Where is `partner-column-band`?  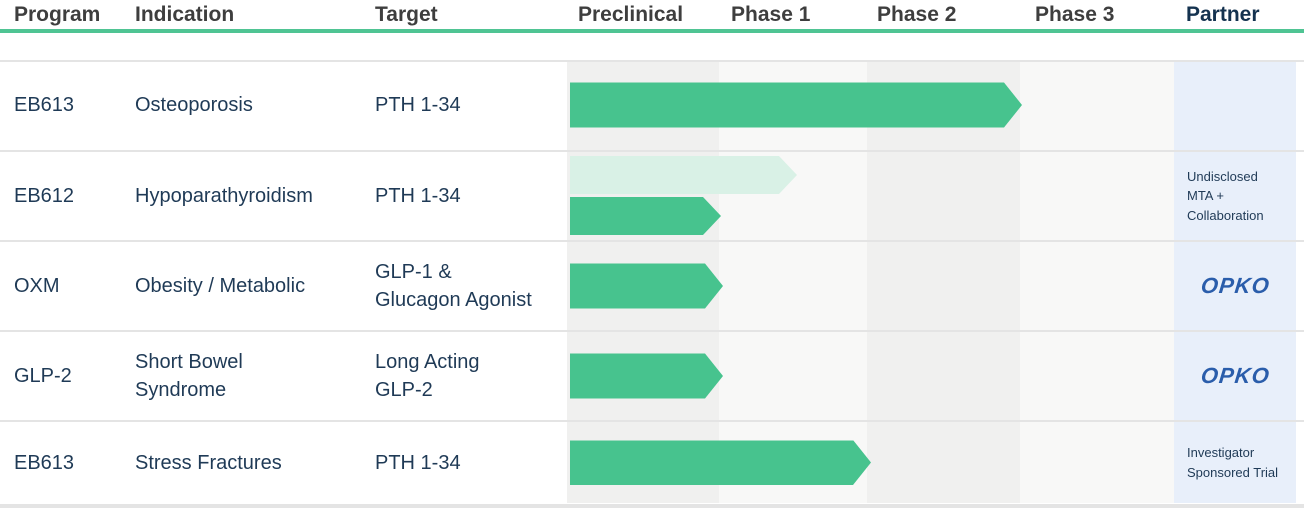
partner-column-band is located at coordinates (1235, 281).